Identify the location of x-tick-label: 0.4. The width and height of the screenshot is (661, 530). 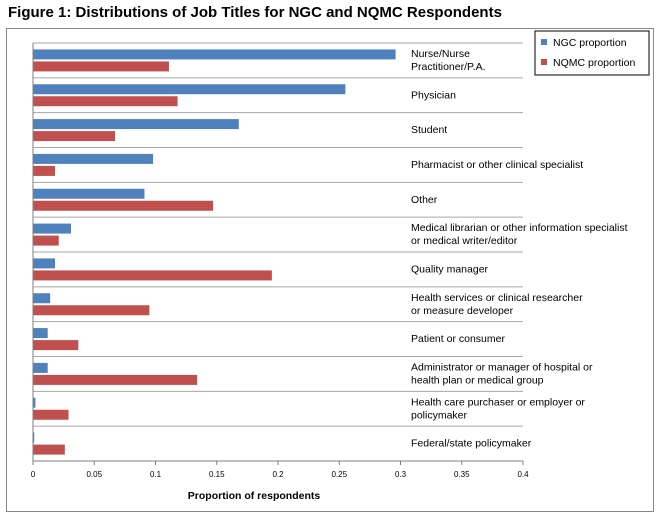
(523, 474).